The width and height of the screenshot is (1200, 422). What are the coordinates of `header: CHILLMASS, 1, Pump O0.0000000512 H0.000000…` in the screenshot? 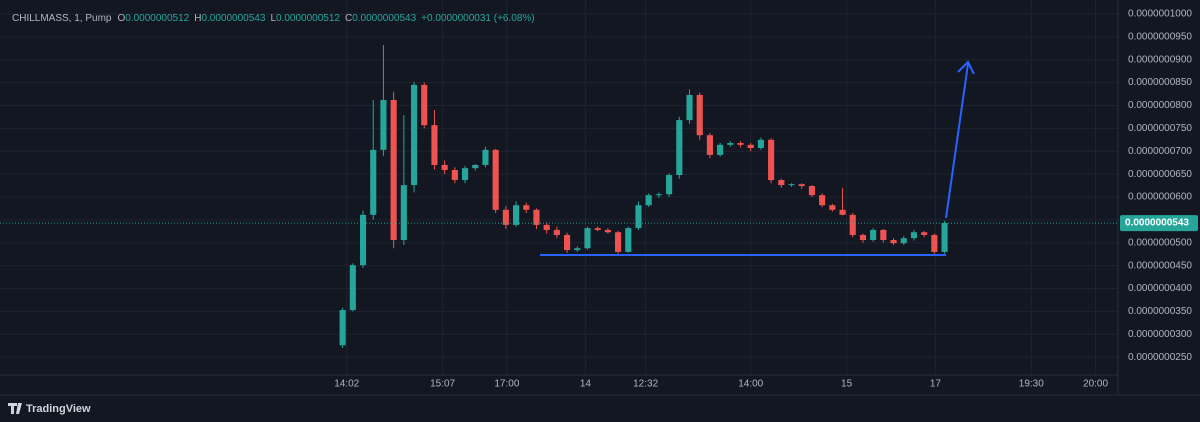 It's located at (273, 18).